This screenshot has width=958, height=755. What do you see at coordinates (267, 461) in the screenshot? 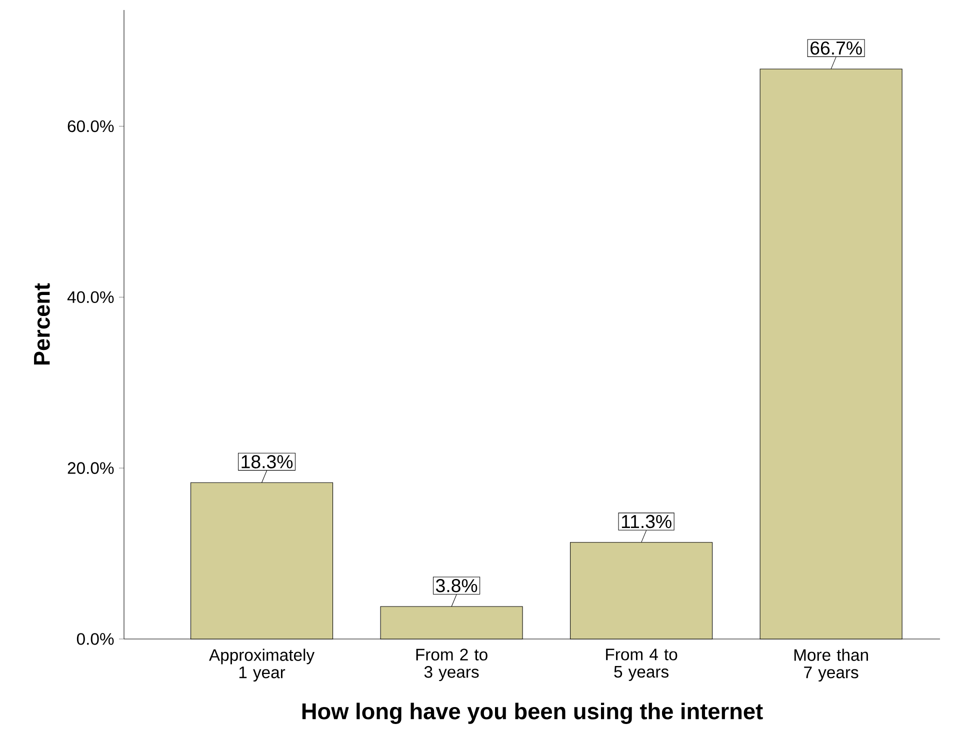
I see `data-label: 18.3%` at bounding box center [267, 461].